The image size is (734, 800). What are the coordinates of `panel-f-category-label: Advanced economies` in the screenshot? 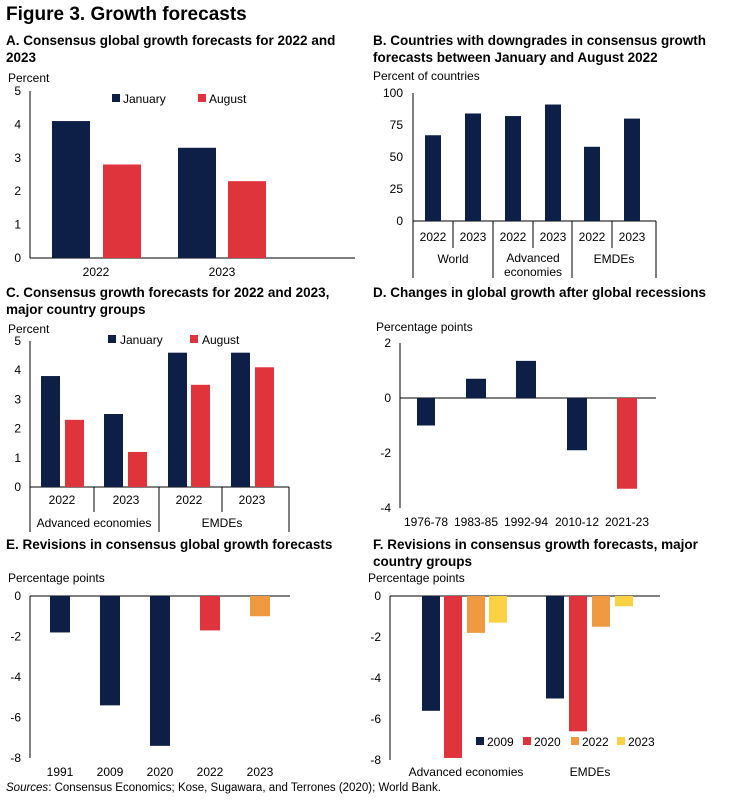 It's located at (466, 772).